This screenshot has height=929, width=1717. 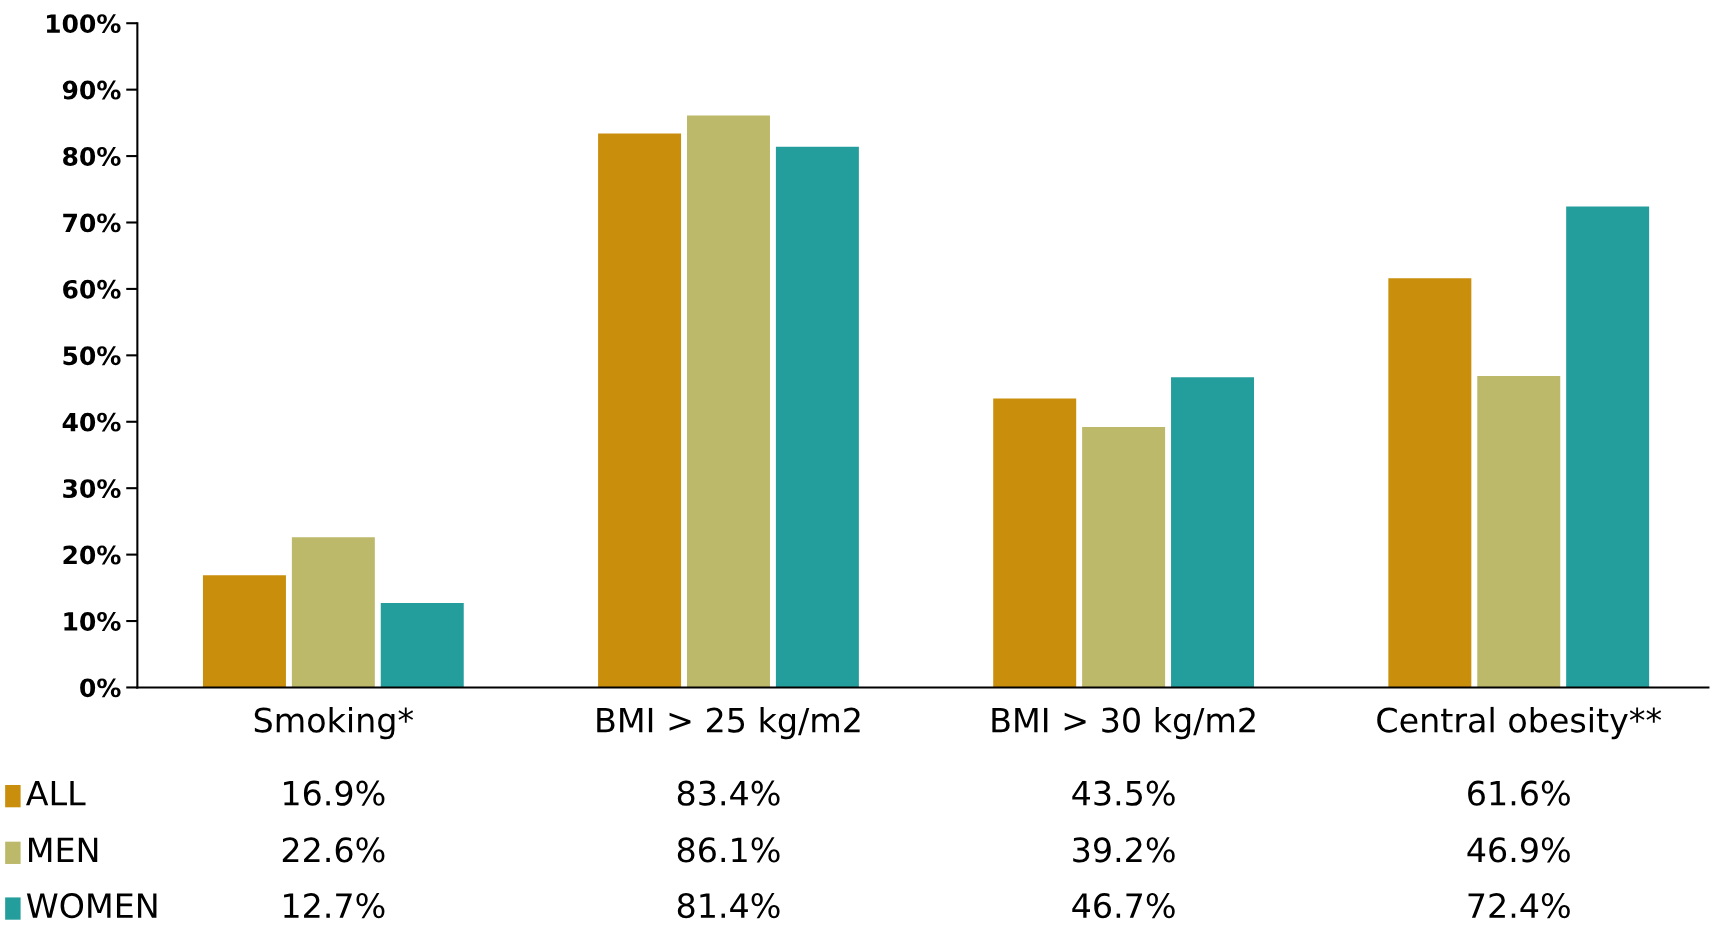 What do you see at coordinates (92, 156) in the screenshot?
I see `y-tick-label: 80%` at bounding box center [92, 156].